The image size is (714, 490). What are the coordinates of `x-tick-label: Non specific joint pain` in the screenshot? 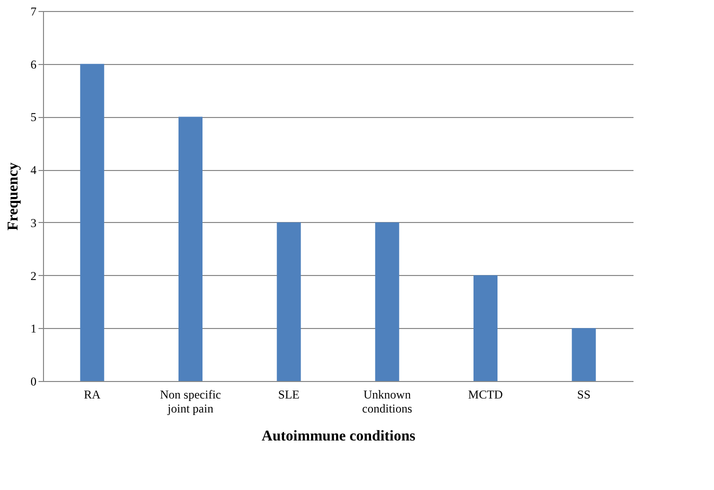 It's located at (190, 402).